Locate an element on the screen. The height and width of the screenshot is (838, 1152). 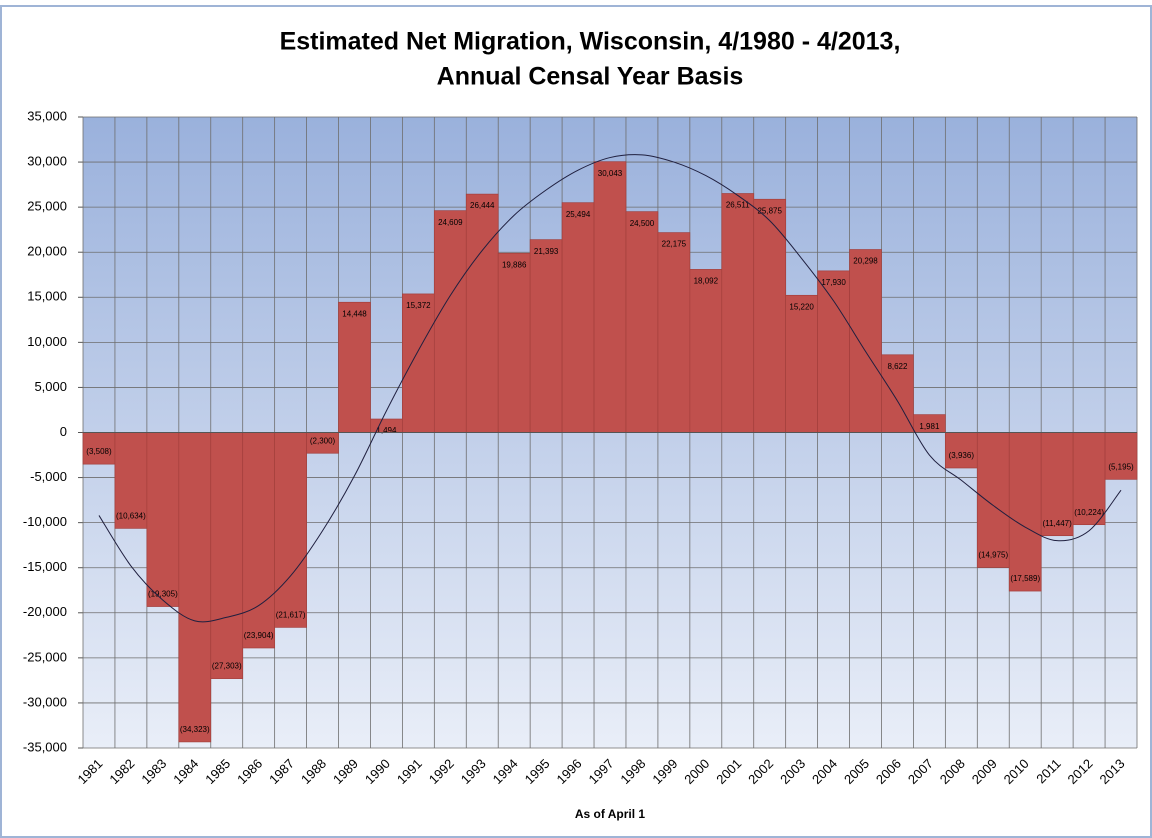
y-tick-label: -5,000 is located at coordinates (48, 476).